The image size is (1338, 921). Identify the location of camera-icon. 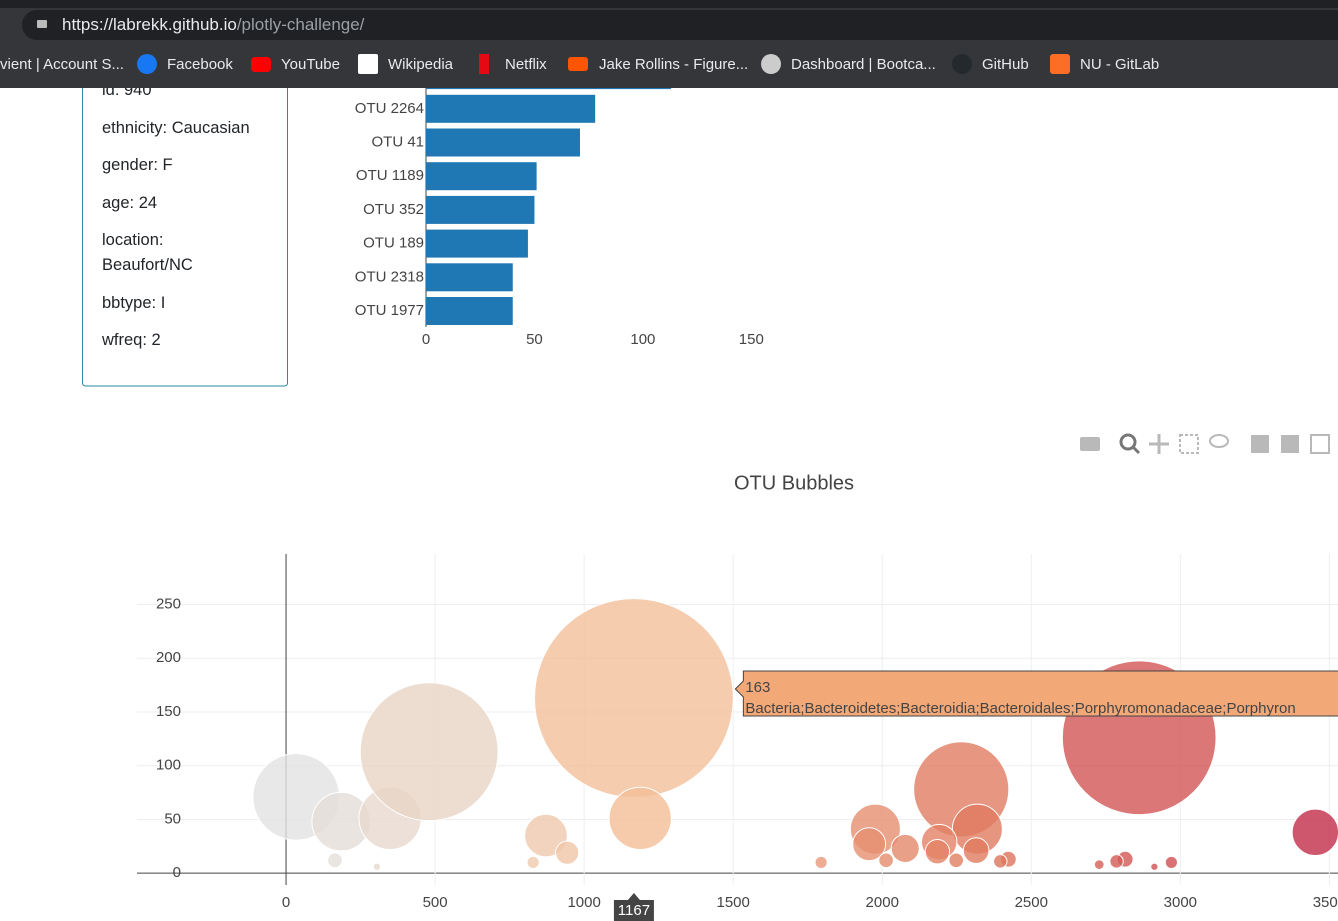
(1090, 444).